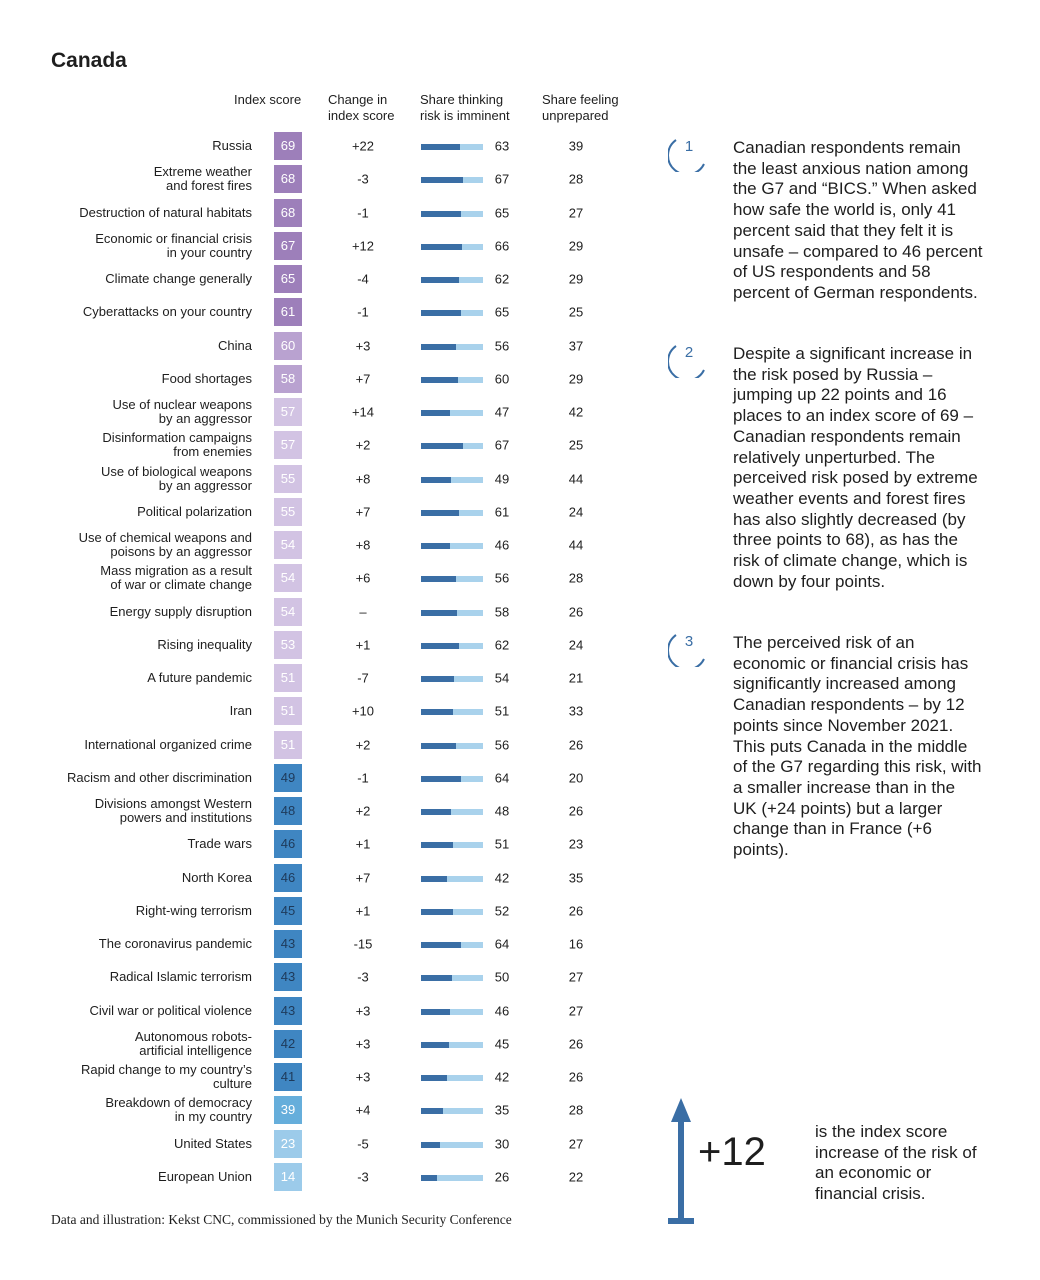 The height and width of the screenshot is (1280, 1040). Describe the element at coordinates (320, 512) in the screenshot. I see `table-row: Political polarization 55 +7 61 24` at that location.